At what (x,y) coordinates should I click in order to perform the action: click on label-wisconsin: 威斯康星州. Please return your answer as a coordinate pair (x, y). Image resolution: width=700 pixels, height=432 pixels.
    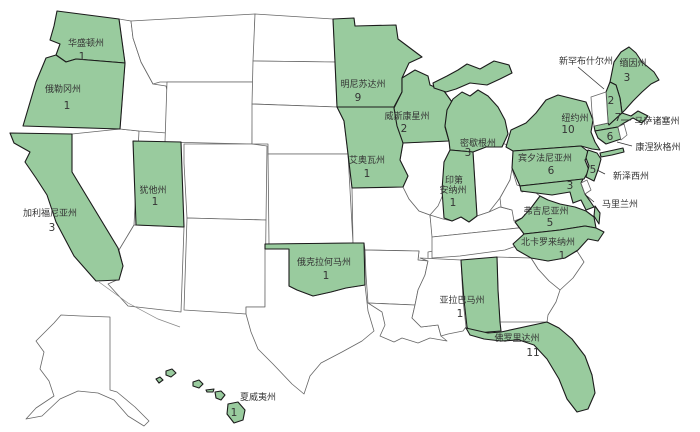
    Looking at the image, I should click on (406, 116).